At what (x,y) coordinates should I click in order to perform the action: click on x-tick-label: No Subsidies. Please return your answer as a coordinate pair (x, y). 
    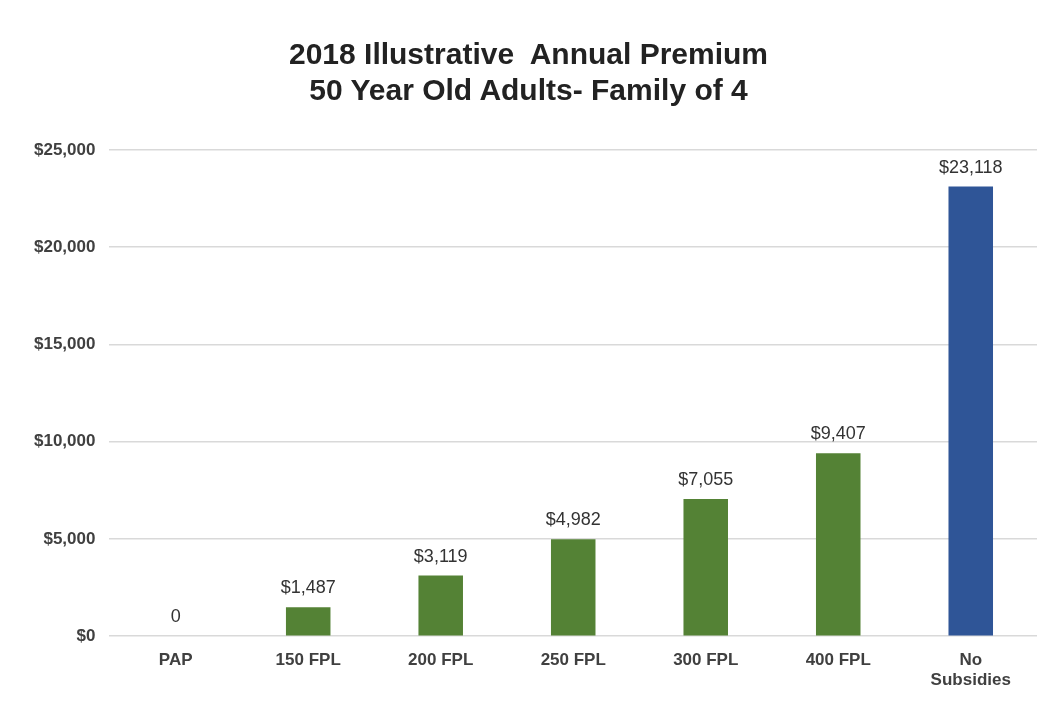
    Looking at the image, I should click on (970, 670).